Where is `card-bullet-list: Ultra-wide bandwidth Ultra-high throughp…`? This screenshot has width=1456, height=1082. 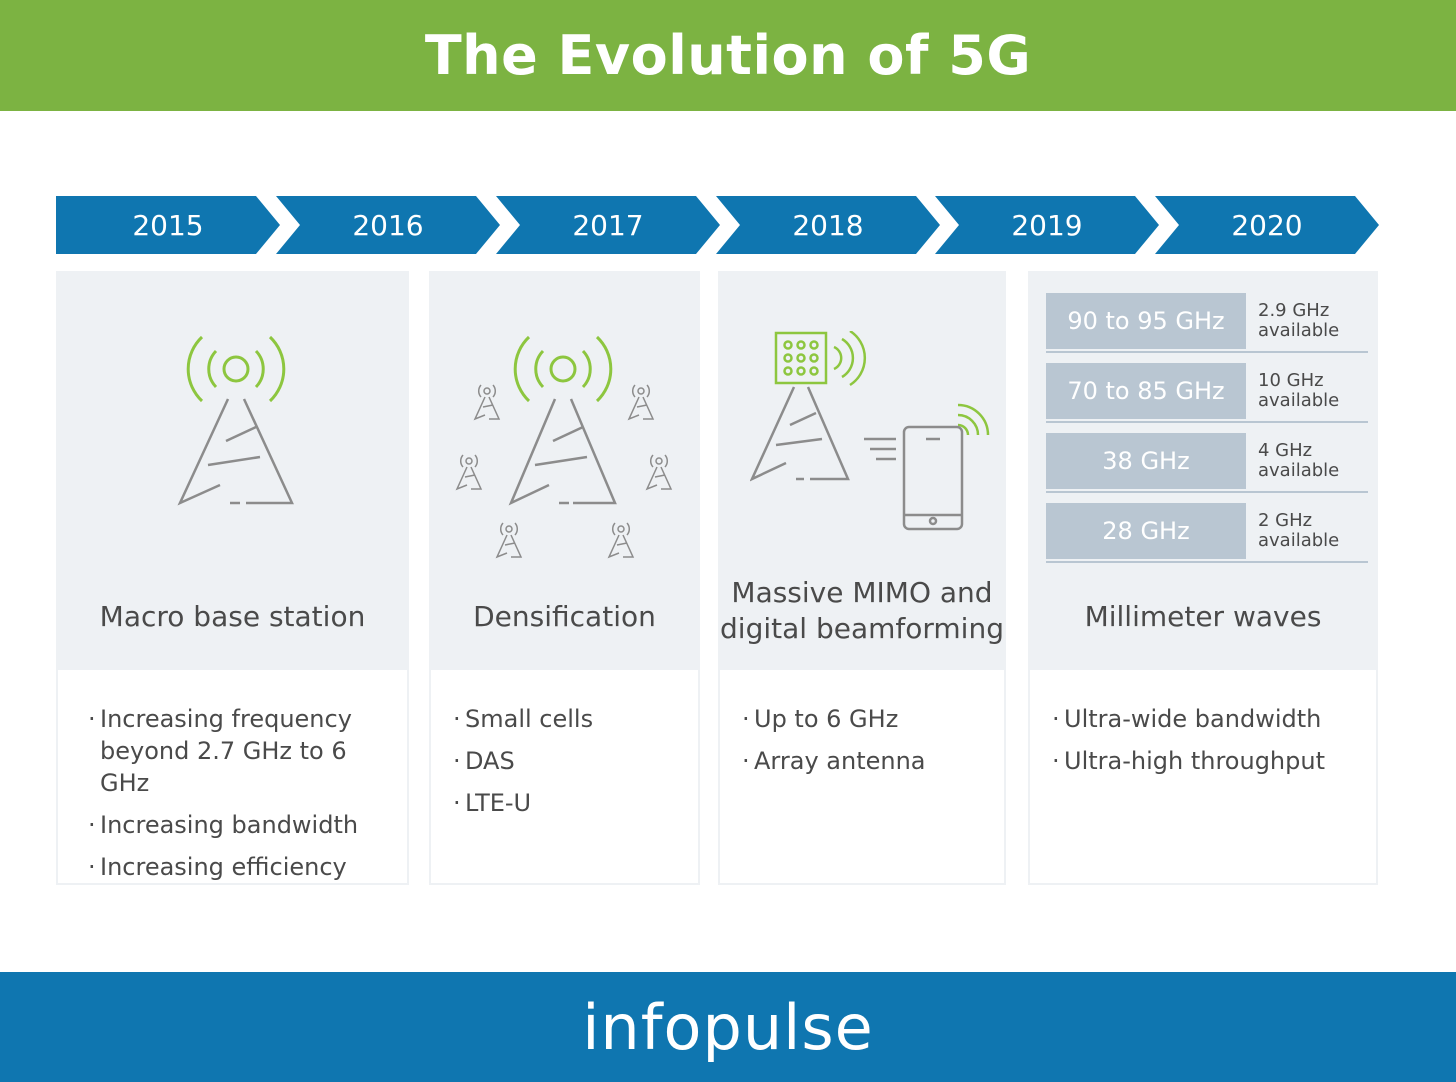
card-bullet-list: Ultra-wide bandwidth Ultra-high throughp… is located at coordinates (1207, 745).